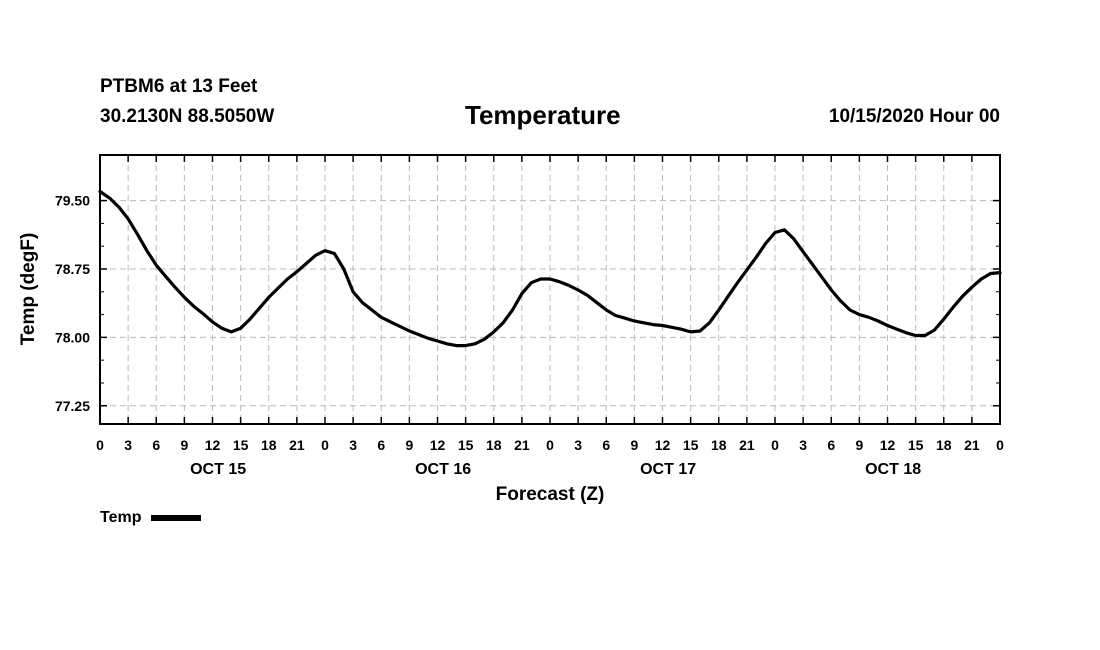  I want to click on legend-label: Temp, so click(121, 517).